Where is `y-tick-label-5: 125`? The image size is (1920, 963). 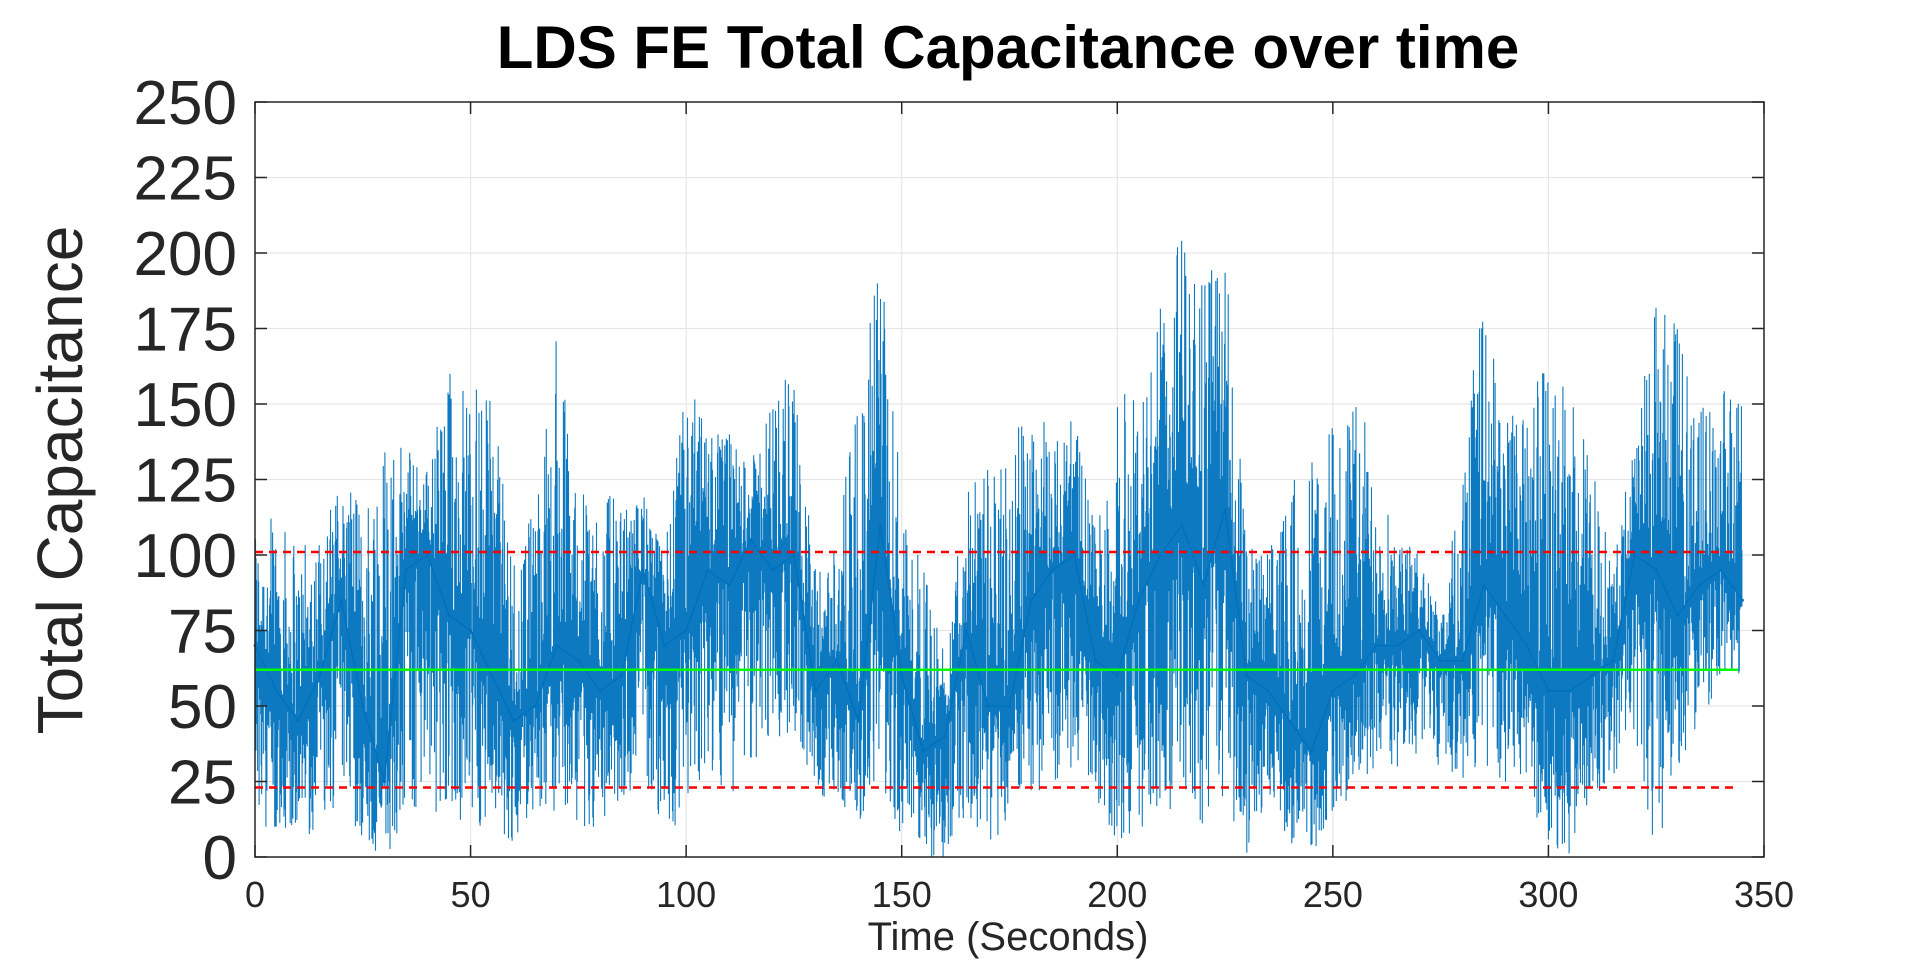
y-tick-label-5: 125 is located at coordinates (185, 481).